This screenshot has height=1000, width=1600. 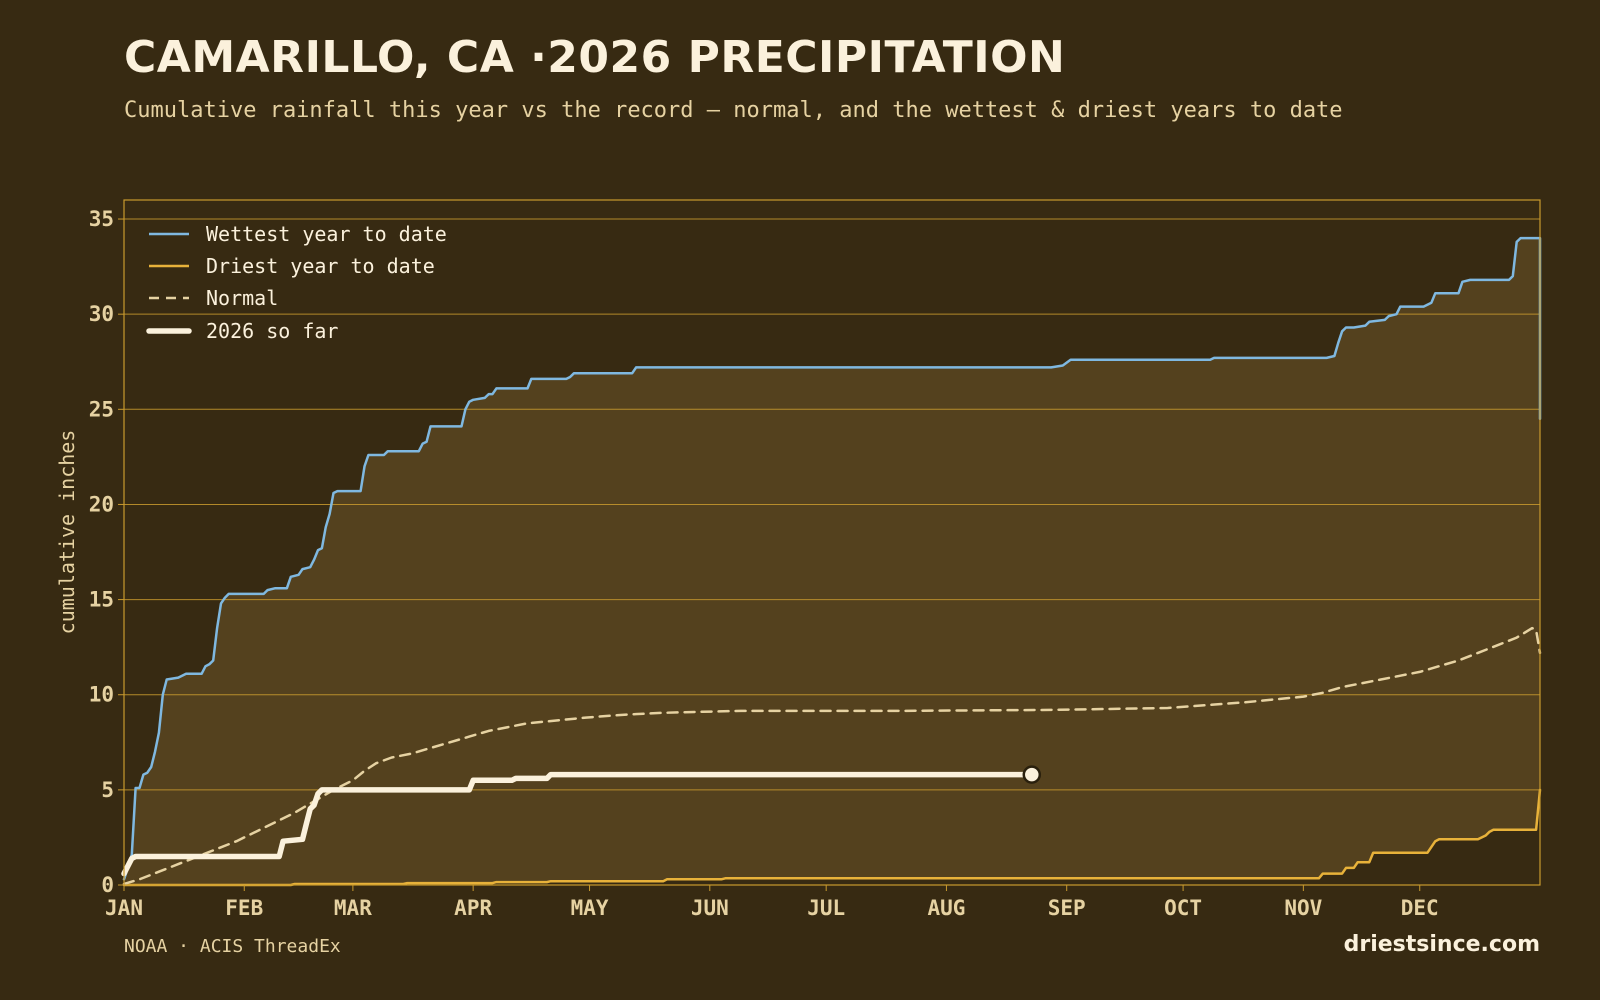 What do you see at coordinates (326, 234) in the screenshot?
I see `legend-label-wettest: Wettest year to date` at bounding box center [326, 234].